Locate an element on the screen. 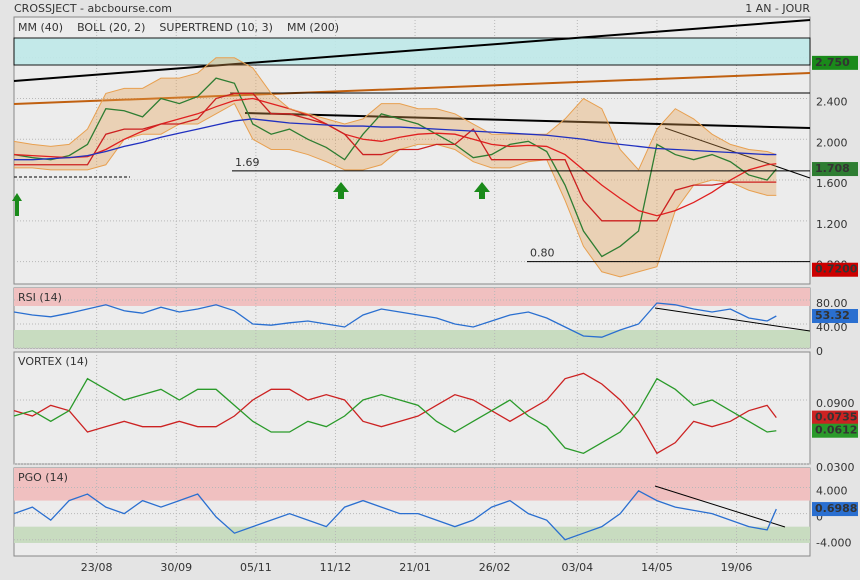  value-badge-label: 0.0612 is located at coordinates (836, 430).